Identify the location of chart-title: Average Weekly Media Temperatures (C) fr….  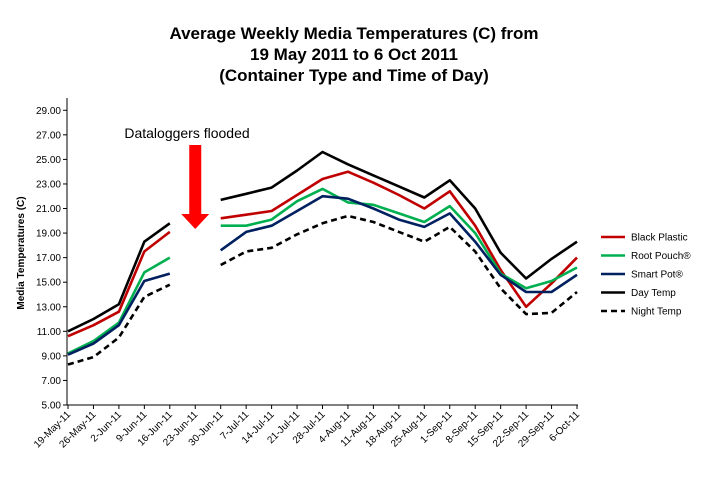
(353, 54).